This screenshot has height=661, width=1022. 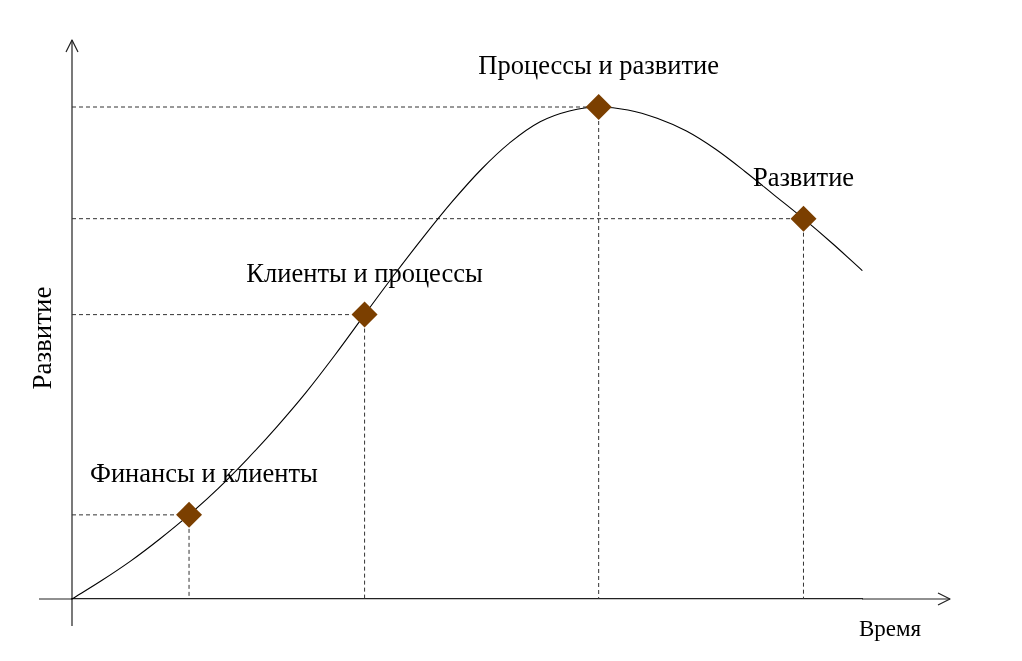 What do you see at coordinates (599, 65) in the screenshot?
I see `series-label: Процессы и развитие` at bounding box center [599, 65].